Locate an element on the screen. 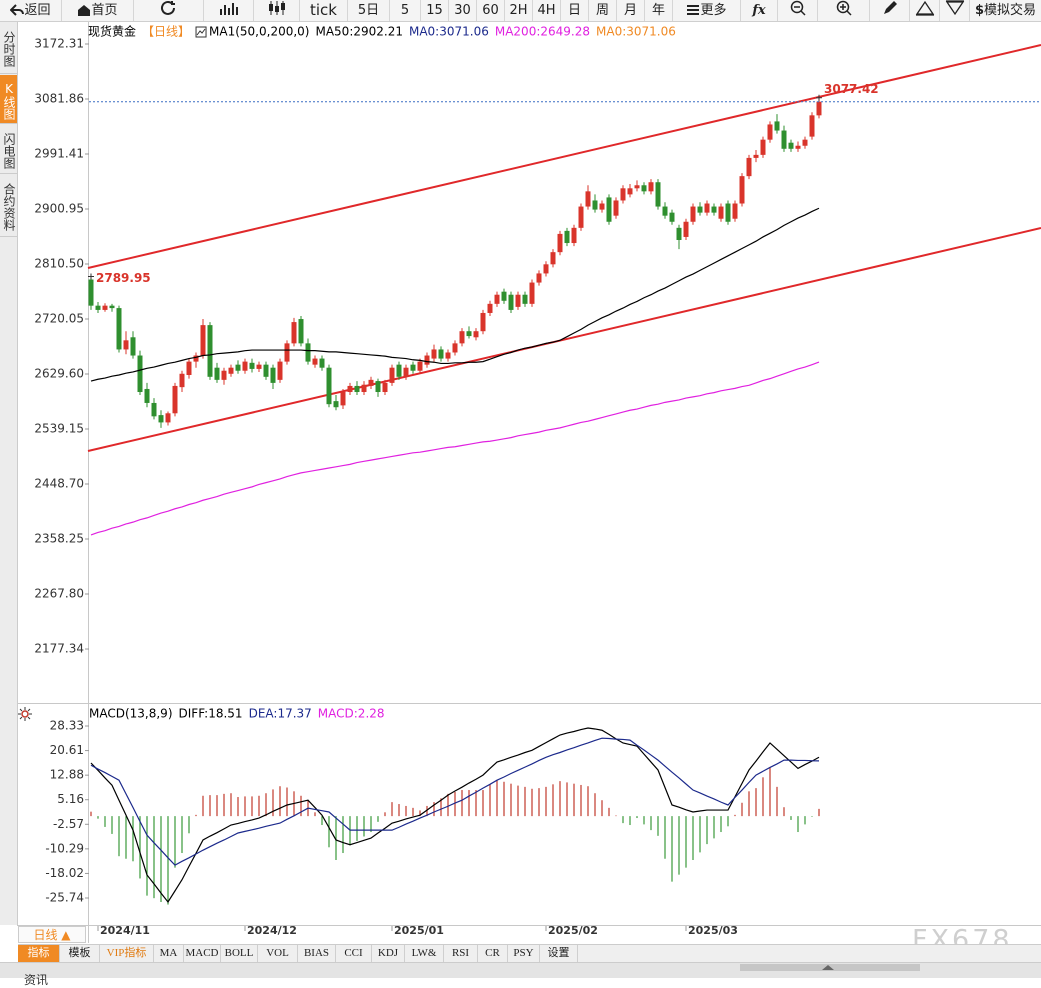  more-button: 更多 is located at coordinates (707, 10).